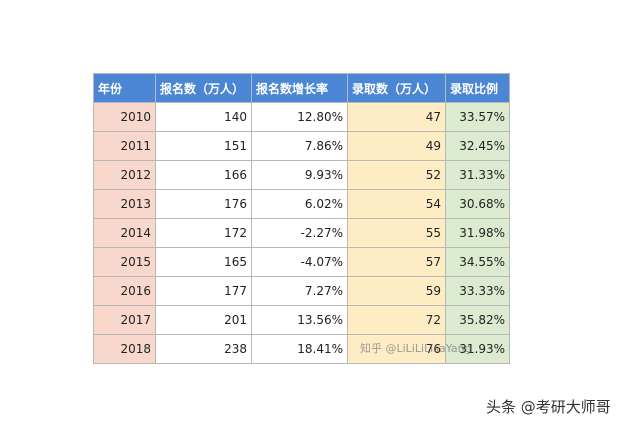 The width and height of the screenshot is (640, 428). Describe the element at coordinates (124, 146) in the screenshot. I see `year-cell: 2011` at that location.